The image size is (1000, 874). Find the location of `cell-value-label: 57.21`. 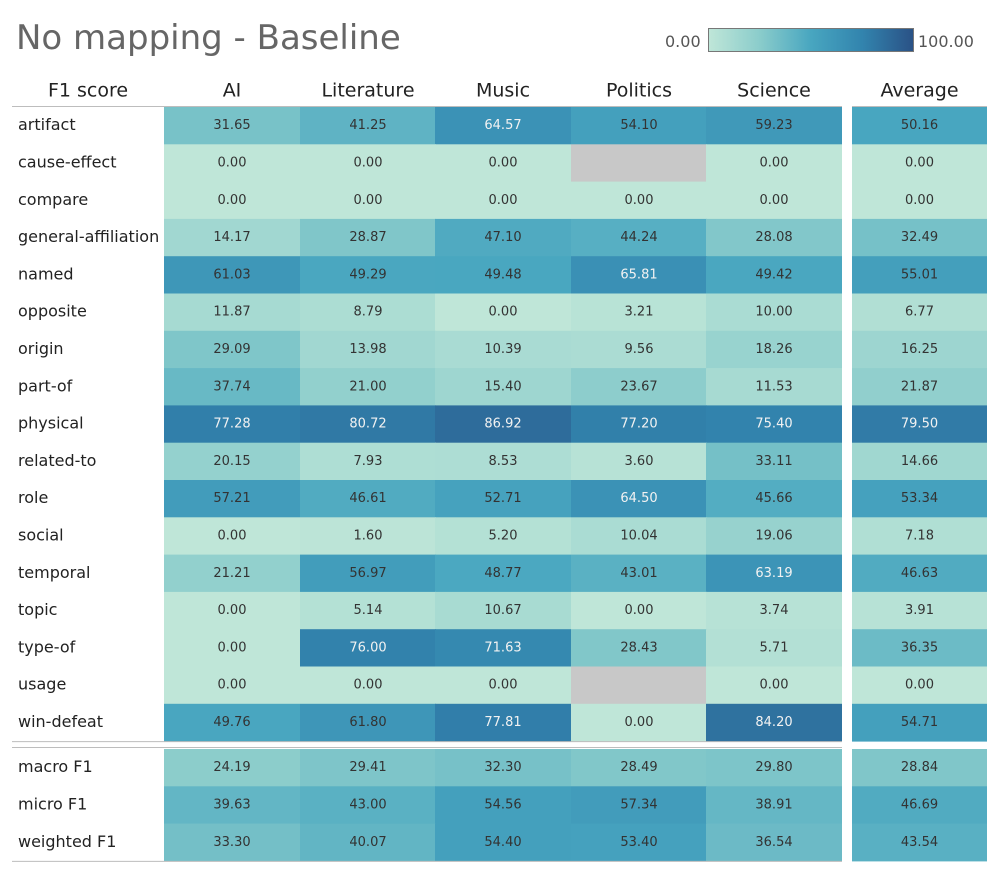

cell-value-label: 57.21 is located at coordinates (231, 498).